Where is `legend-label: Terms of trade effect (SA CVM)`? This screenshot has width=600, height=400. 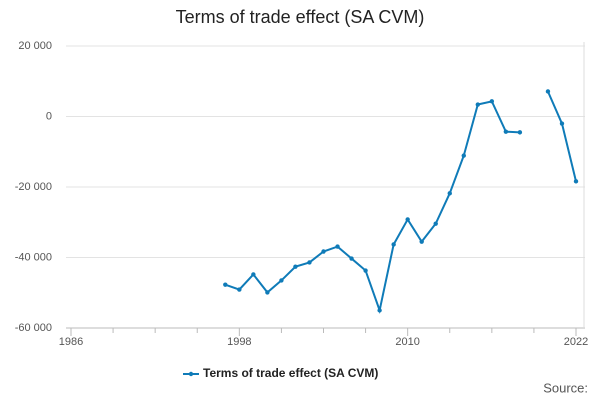 legend-label: Terms of trade effect (SA CVM) is located at coordinates (290, 373).